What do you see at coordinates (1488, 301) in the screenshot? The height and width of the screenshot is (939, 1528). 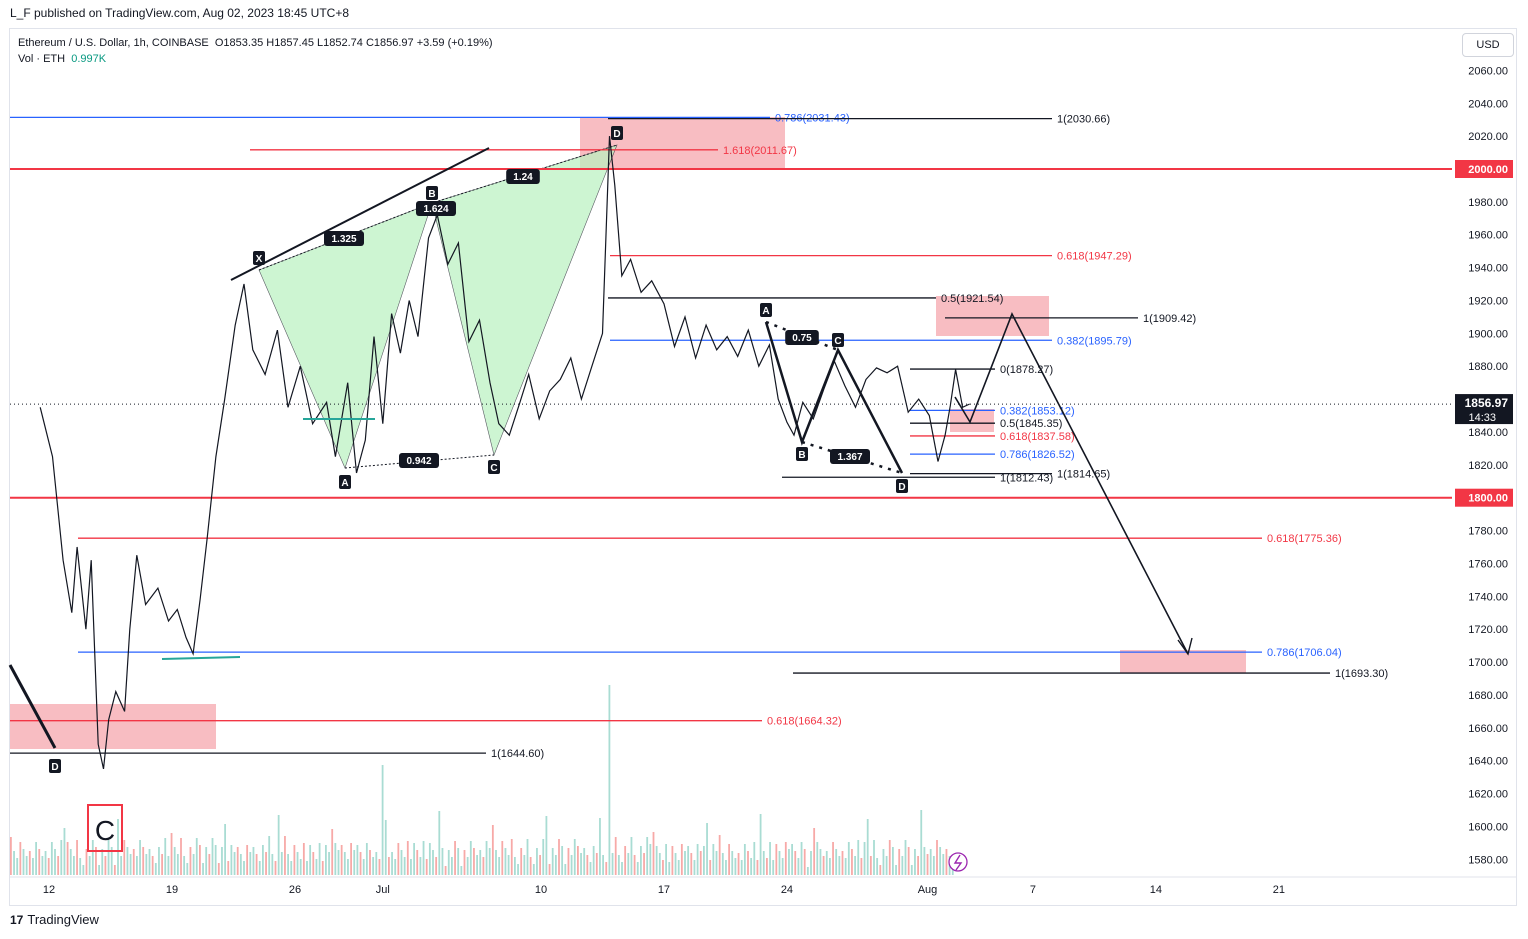 I see `y-tick-label: 1920.00` at bounding box center [1488, 301].